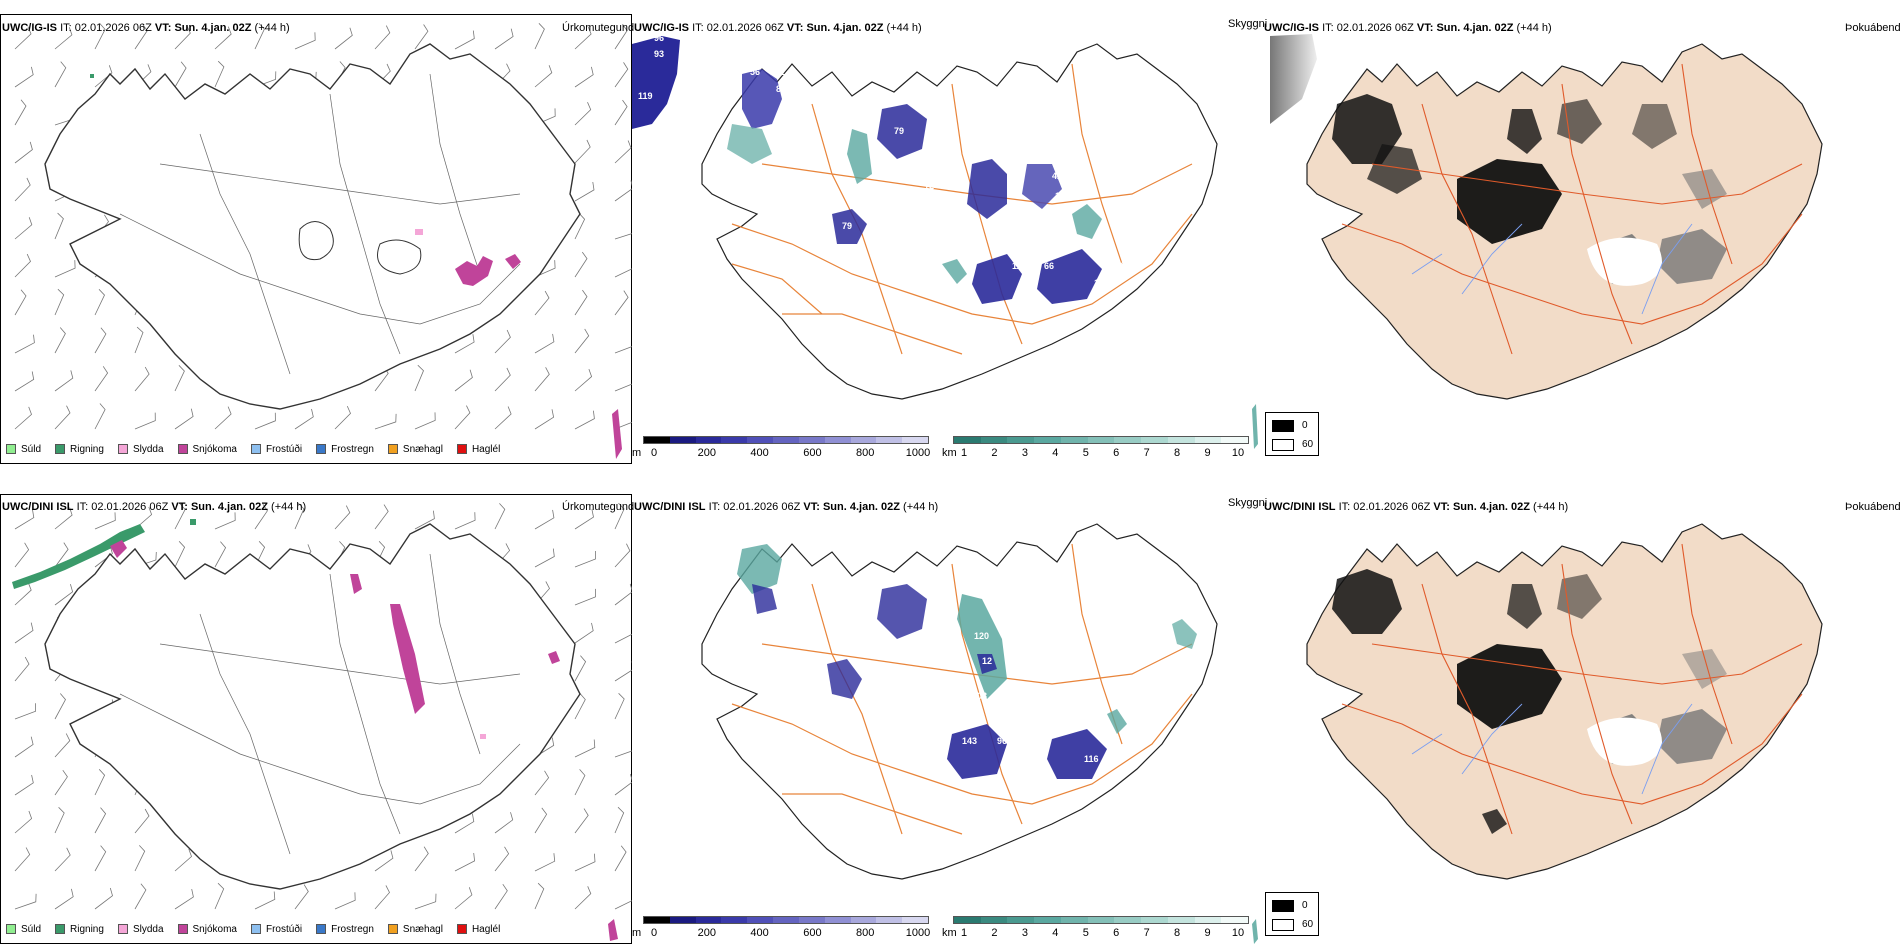  What do you see at coordinates (1504, 169) in the screenshot?
I see `fog-dark-areas` at bounding box center [1504, 169].